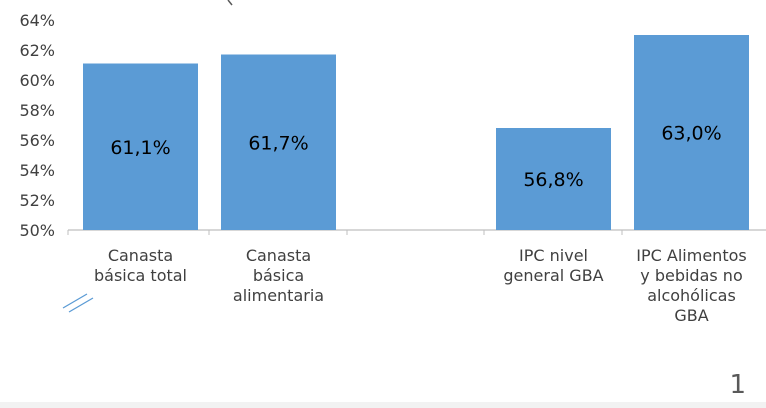 The width and height of the screenshot is (766, 408). I want to click on x-tick-label-line: GBA, so click(691, 315).